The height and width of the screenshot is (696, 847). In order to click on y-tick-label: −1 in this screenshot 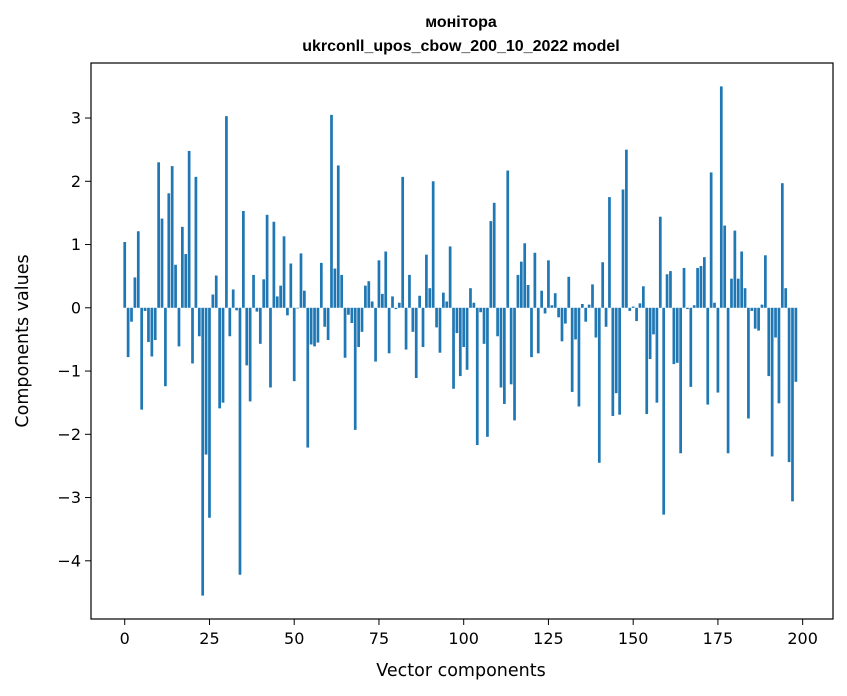, I will do `click(69, 371)`.